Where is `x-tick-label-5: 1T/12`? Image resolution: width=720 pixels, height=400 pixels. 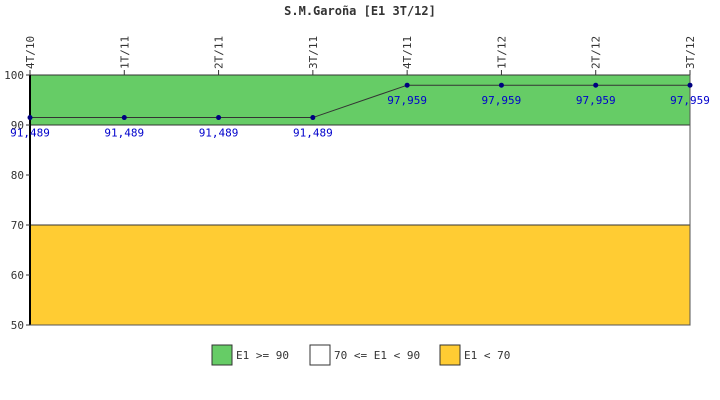 x-tick-label-5: 1T/12 is located at coordinates (501, 52).